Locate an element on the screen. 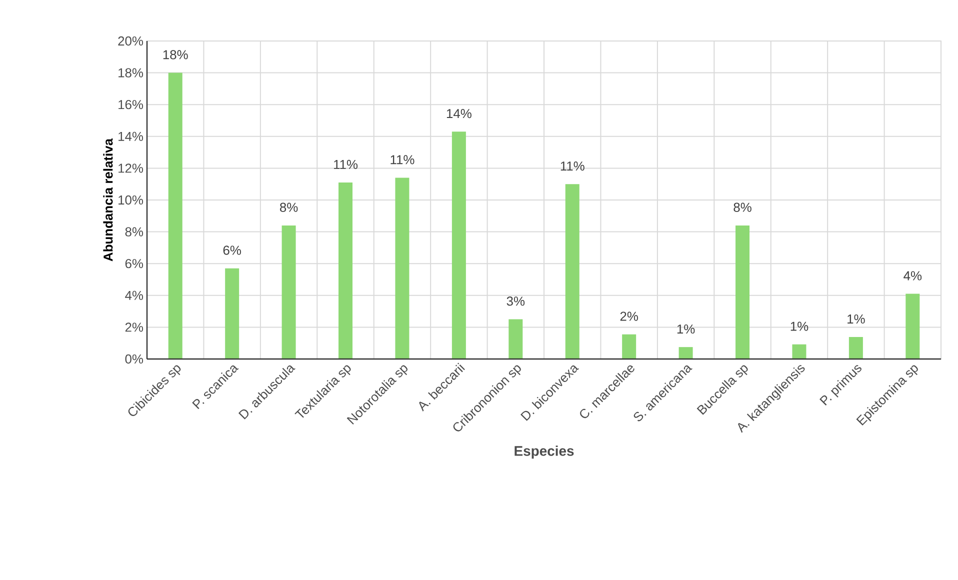 Image resolution: width=958 pixels, height=580 pixels. y-tick-label: 18% is located at coordinates (131, 73).